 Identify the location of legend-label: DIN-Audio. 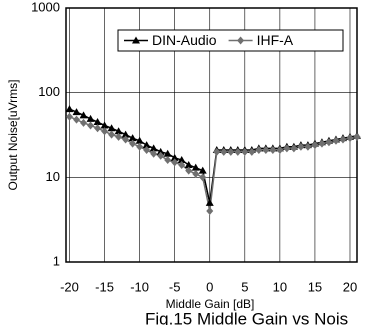
(184, 40).